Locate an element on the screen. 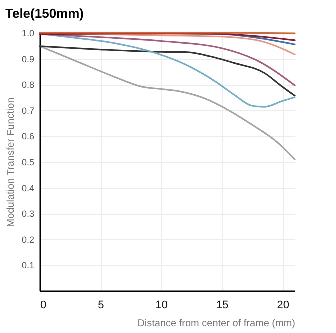  y-tick-label: 0.4 is located at coordinates (28, 188).